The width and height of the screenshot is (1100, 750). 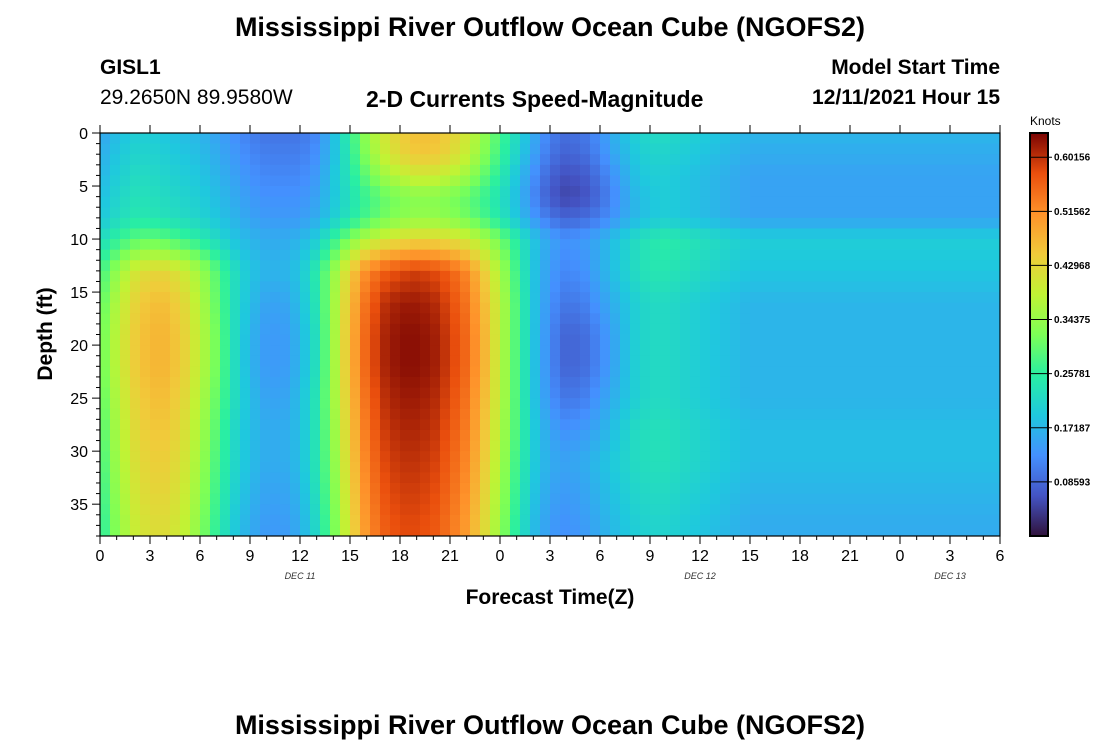 What do you see at coordinates (250, 556) in the screenshot?
I see `x-tick-label: 9` at bounding box center [250, 556].